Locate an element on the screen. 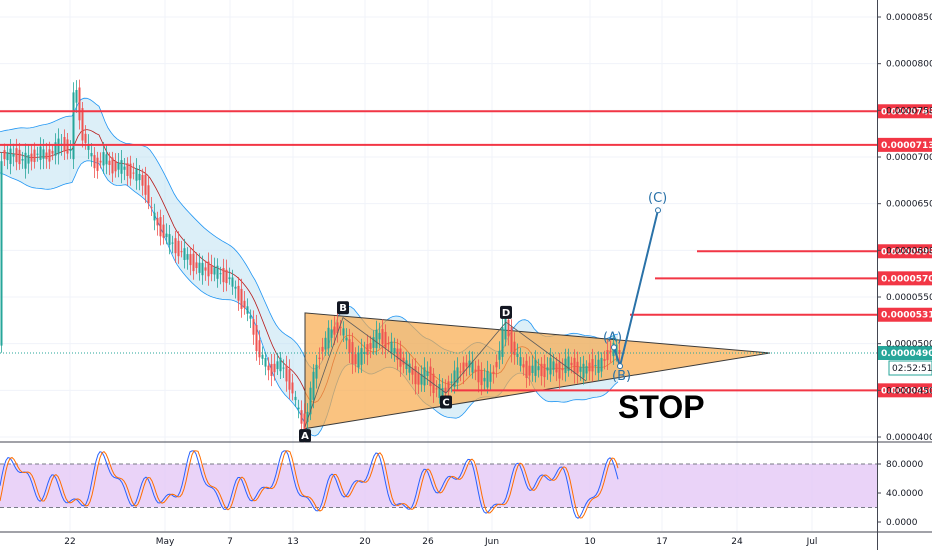  stoch-k-line is located at coordinates (309, 484).